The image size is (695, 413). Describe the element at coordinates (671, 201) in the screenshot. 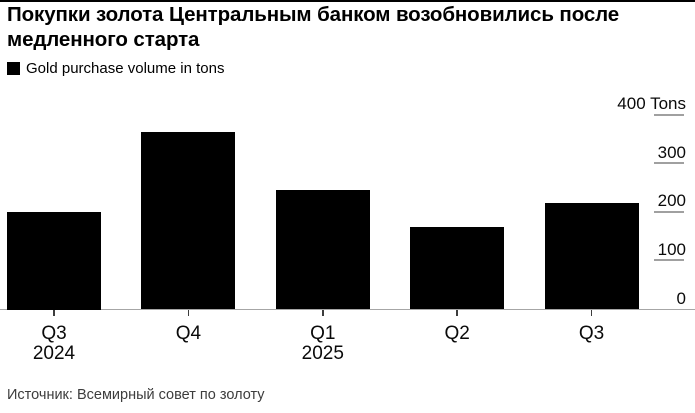

I see `y-axis-label: 200` at that location.